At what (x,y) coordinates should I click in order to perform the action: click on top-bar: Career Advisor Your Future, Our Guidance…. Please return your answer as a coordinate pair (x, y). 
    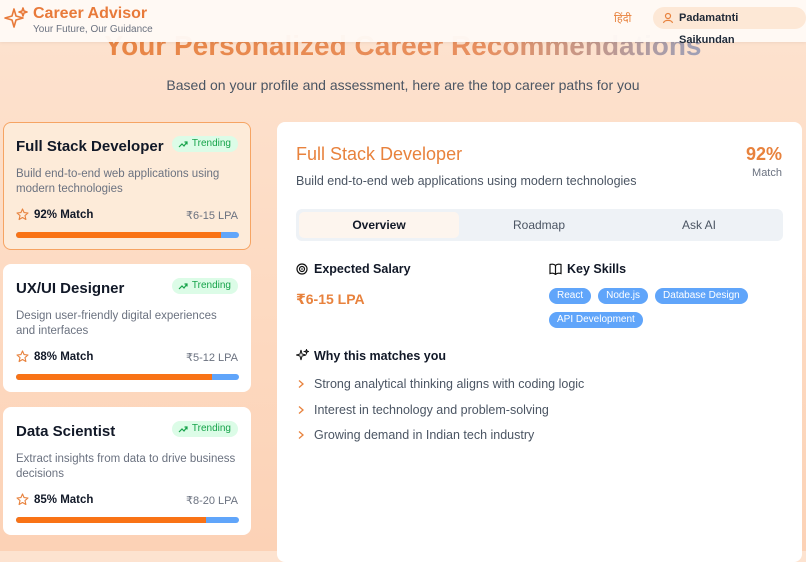
    Looking at the image, I should click on (403, 23).